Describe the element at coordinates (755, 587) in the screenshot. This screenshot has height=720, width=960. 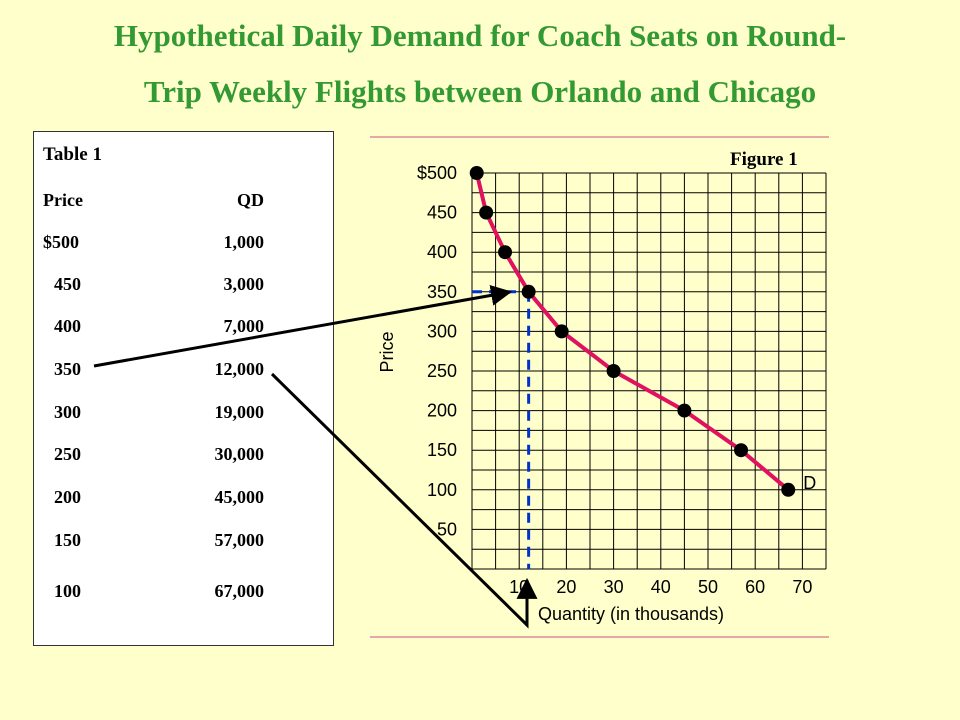
I see `x-tick-label: 60` at that location.